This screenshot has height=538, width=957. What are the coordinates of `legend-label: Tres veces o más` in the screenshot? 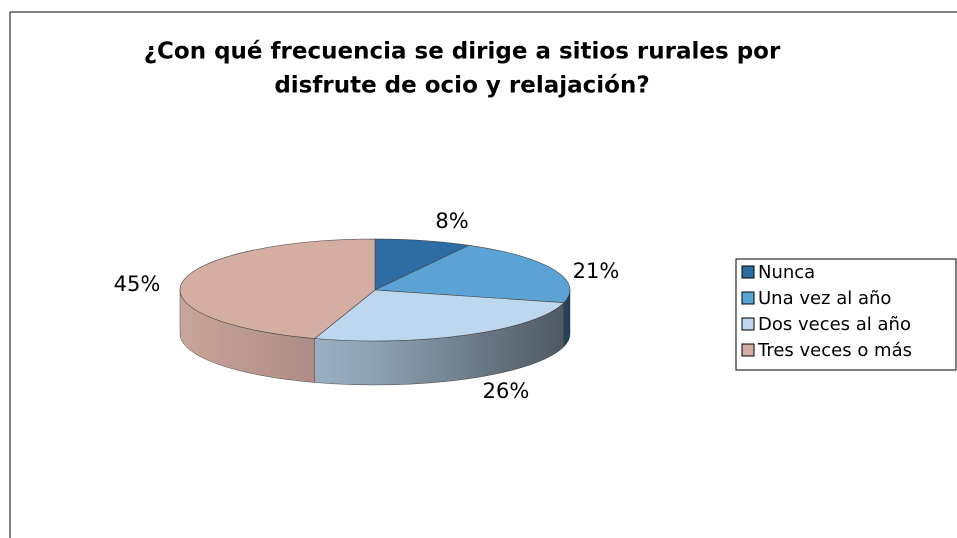 It's located at (834, 350).